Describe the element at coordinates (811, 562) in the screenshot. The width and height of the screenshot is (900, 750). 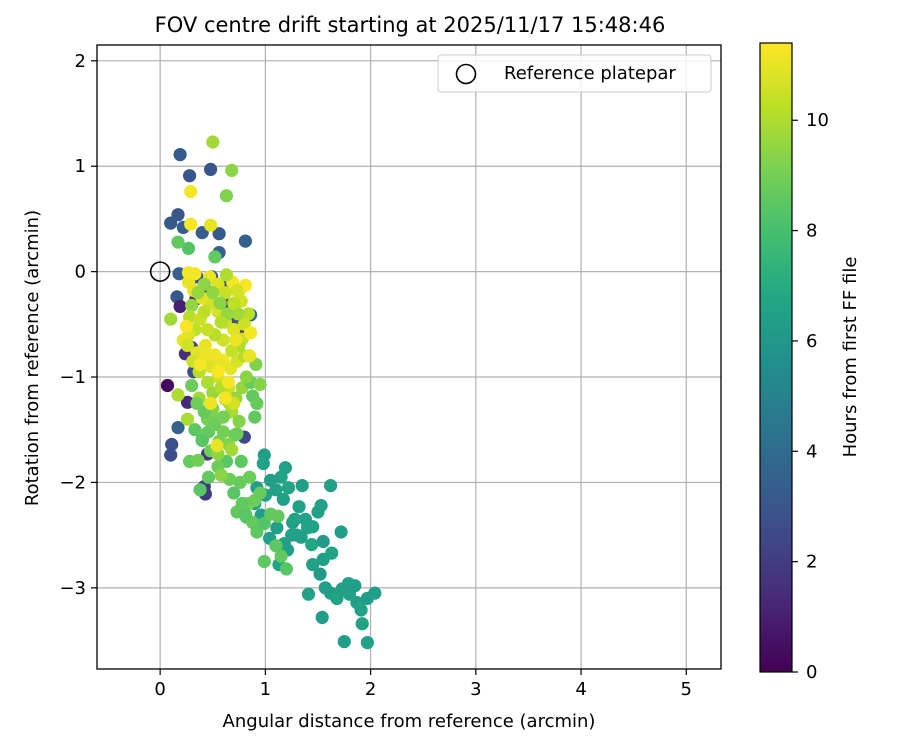
I see `colorbar-tick-label: 2` at that location.